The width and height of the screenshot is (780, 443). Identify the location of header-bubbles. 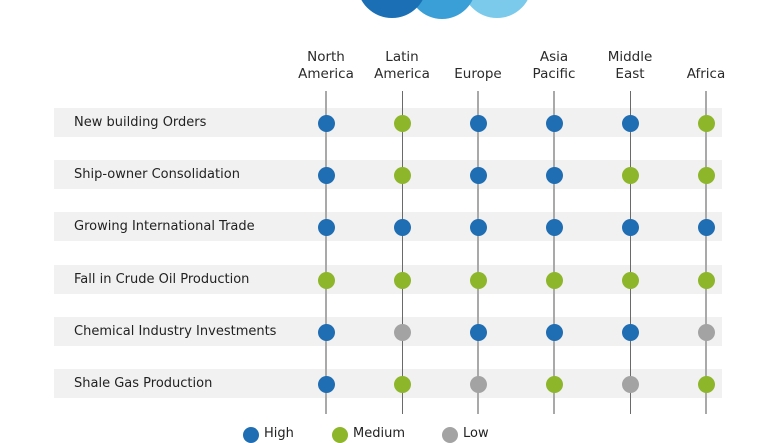
(390, 10).